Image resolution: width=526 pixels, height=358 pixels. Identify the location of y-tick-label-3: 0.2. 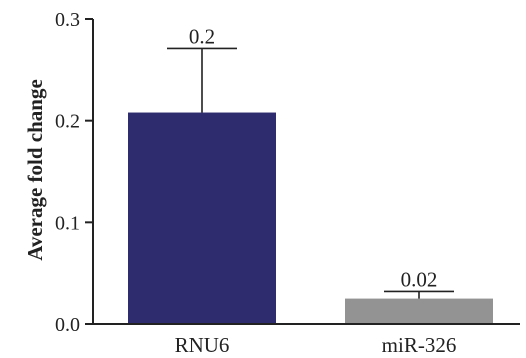
(67, 122).